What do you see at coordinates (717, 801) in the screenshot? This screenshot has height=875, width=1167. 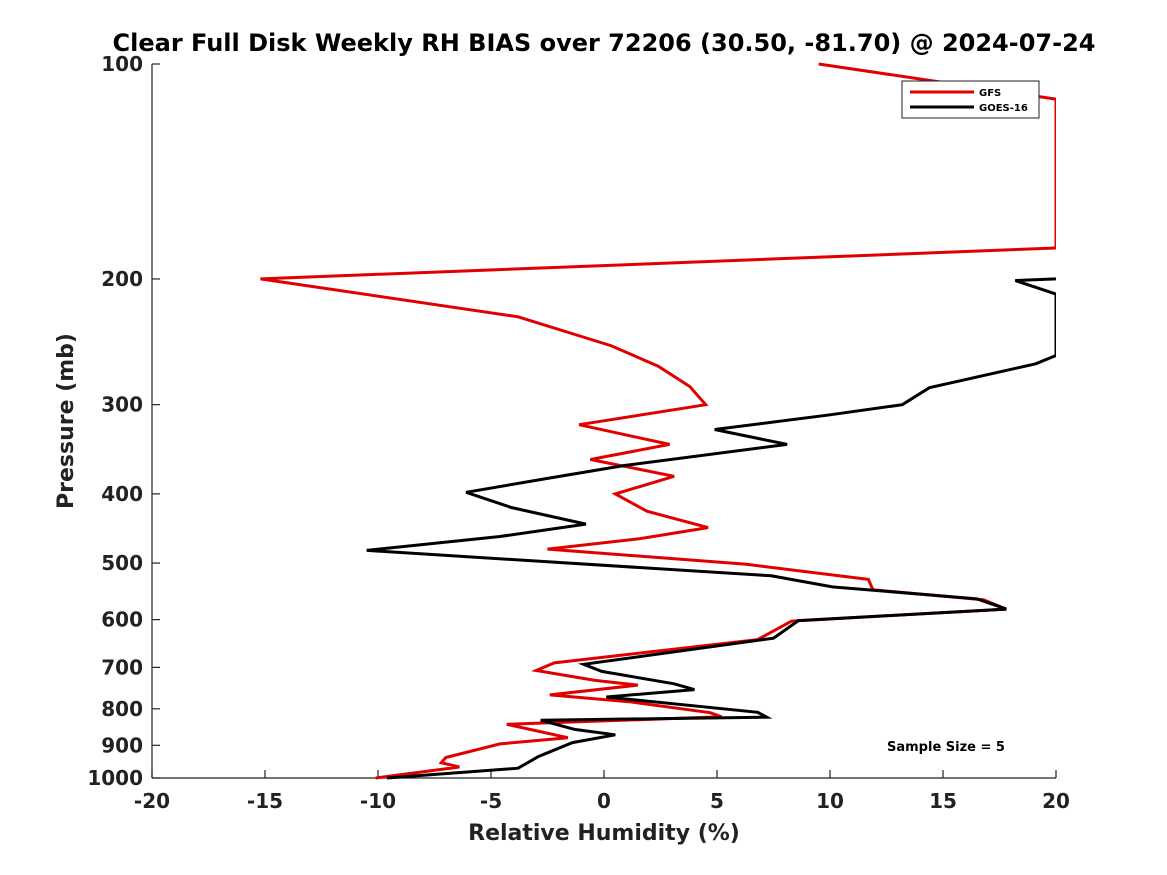 I see `x-tick-label: 5` at bounding box center [717, 801].